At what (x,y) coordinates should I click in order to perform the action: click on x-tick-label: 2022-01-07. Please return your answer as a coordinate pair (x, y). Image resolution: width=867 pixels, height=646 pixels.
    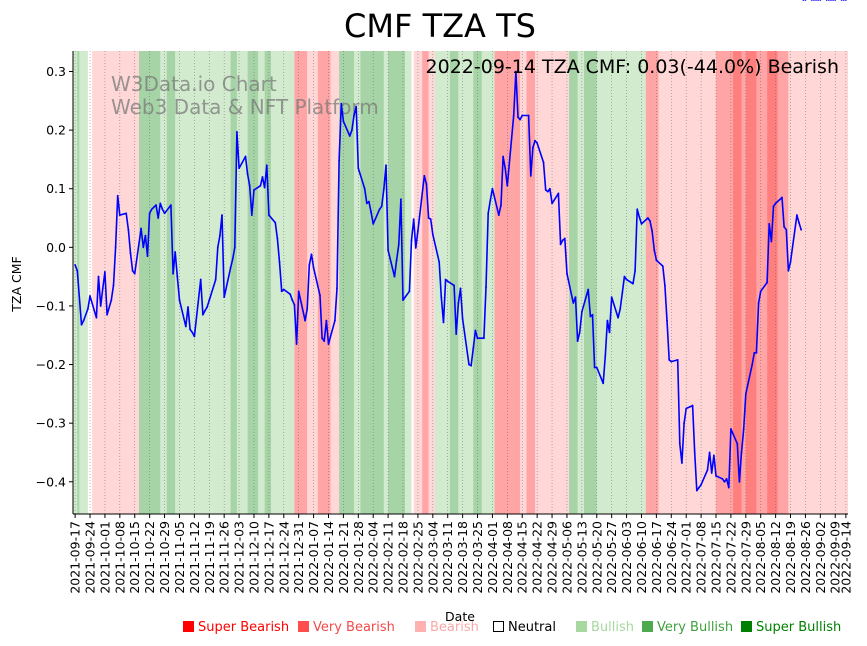
    Looking at the image, I should click on (313, 557).